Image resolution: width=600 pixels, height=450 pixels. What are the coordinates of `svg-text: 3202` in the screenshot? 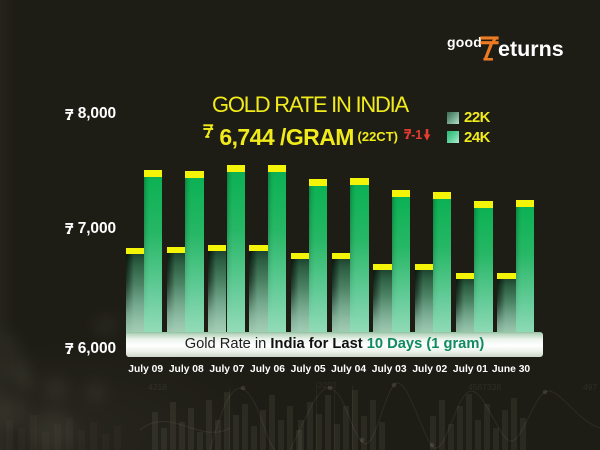 It's located at (327, 385).